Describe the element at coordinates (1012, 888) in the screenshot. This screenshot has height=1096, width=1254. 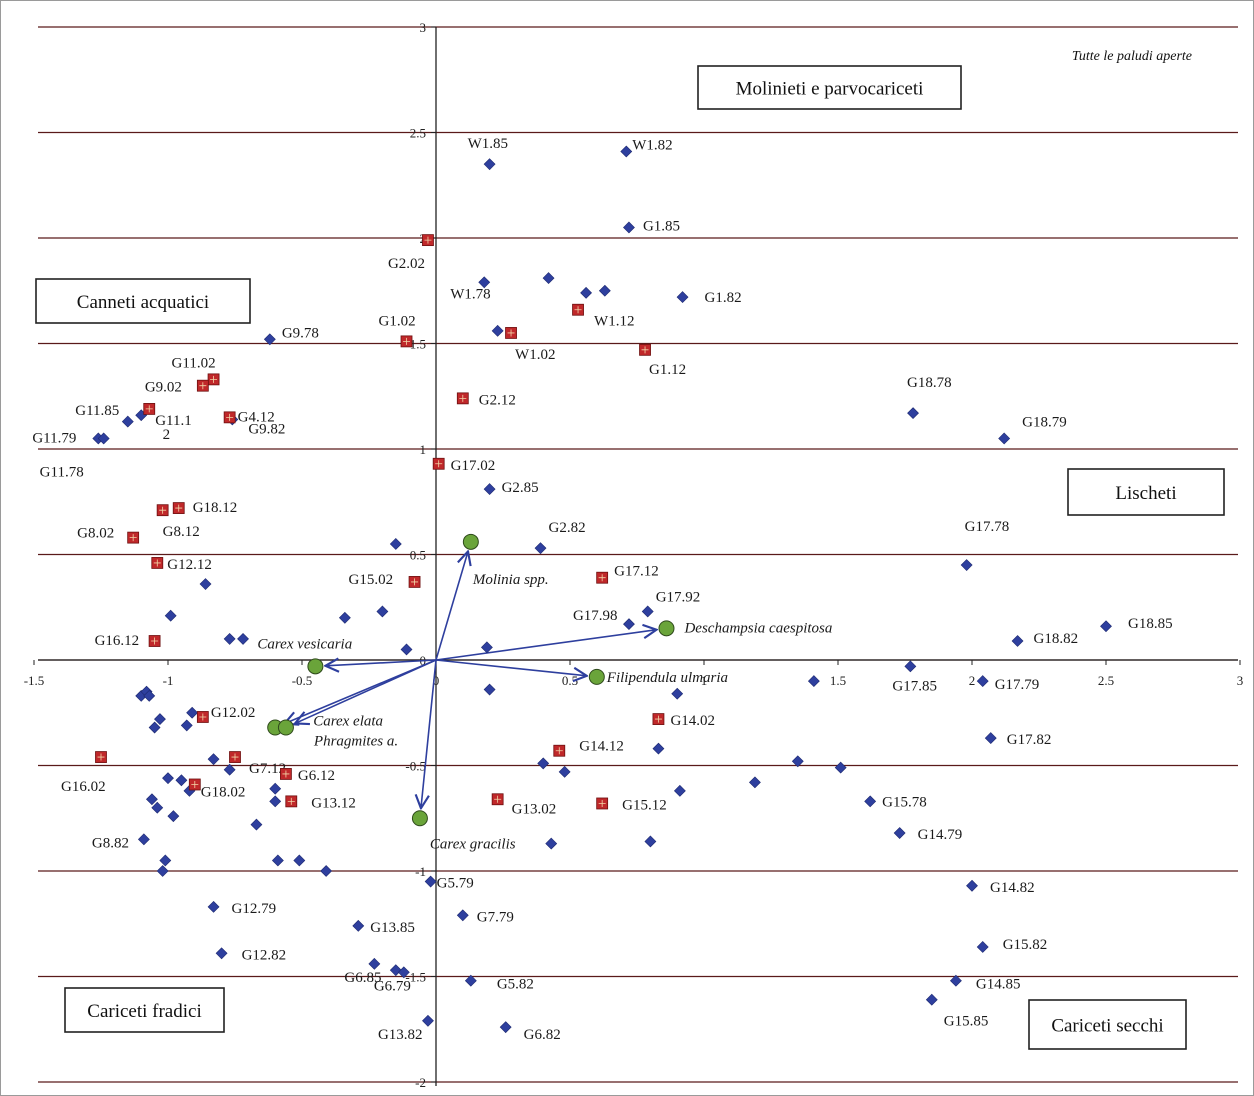
I see `point-label-g14-82: G14.82` at that location.